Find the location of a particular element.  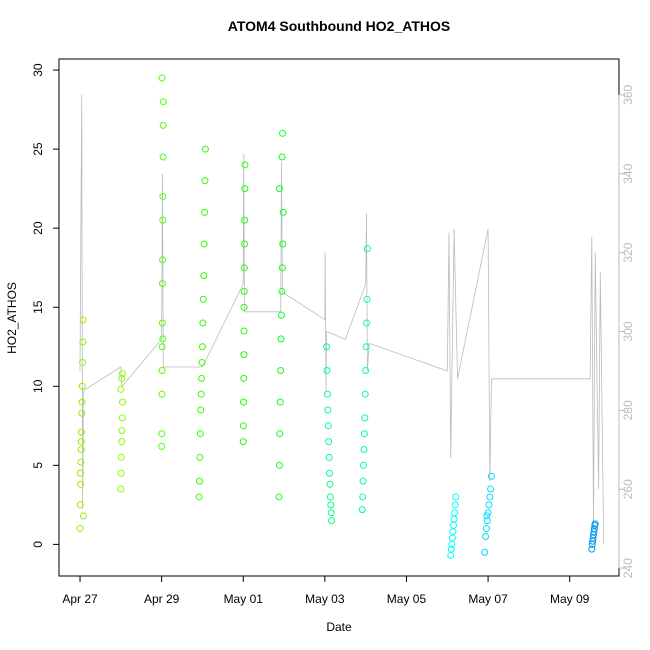

y-tick-label: 5 is located at coordinates (38, 465).